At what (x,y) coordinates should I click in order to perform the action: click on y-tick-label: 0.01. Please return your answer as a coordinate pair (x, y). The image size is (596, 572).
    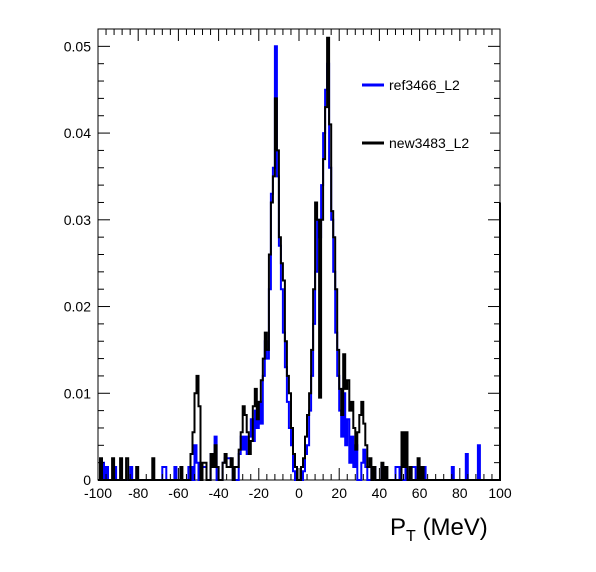
    Looking at the image, I should click on (77, 393).